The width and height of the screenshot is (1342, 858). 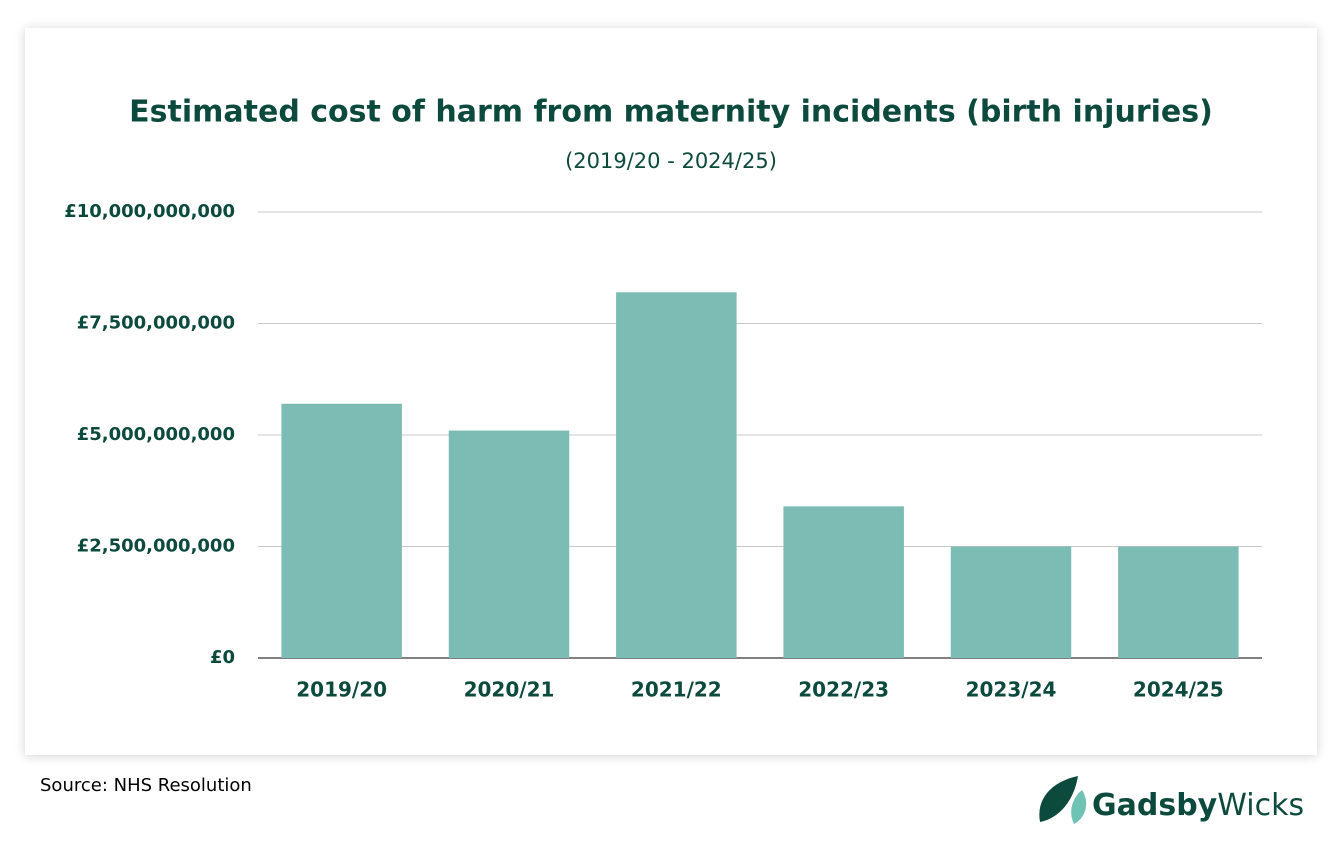 I want to click on y-tick-label: £5,000,000,000, so click(x=156, y=434).